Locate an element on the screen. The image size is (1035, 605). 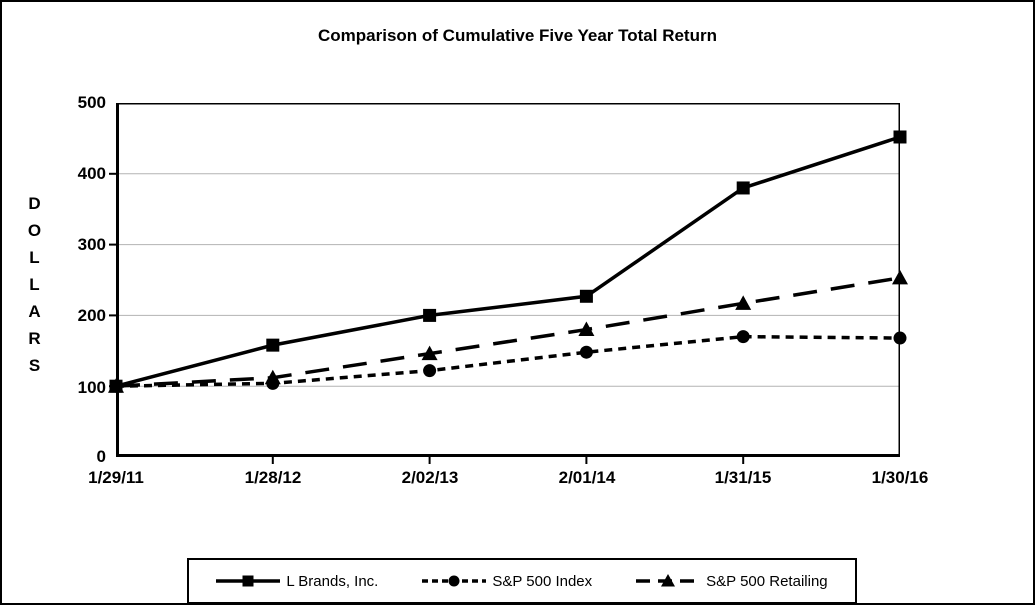
x-tick-label: 1/30/16 is located at coordinates (900, 477).